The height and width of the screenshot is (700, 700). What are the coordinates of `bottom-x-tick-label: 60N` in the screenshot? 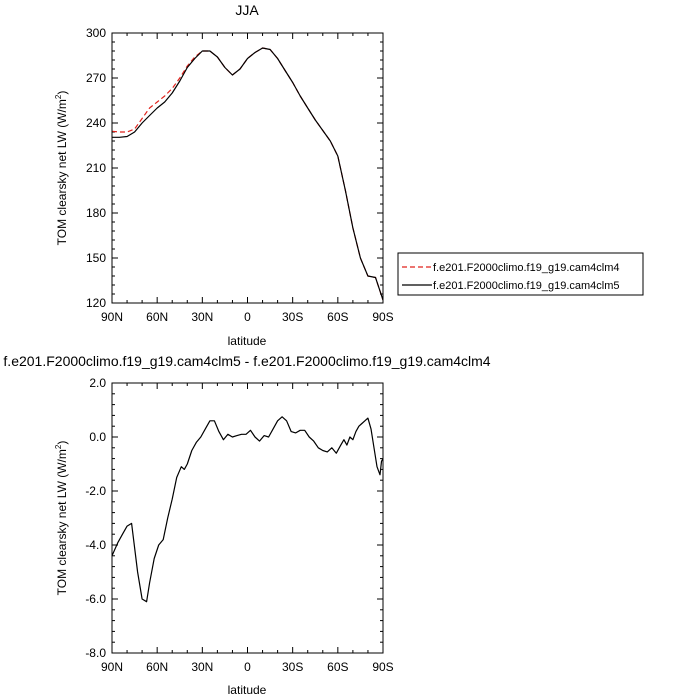 It's located at (157, 667).